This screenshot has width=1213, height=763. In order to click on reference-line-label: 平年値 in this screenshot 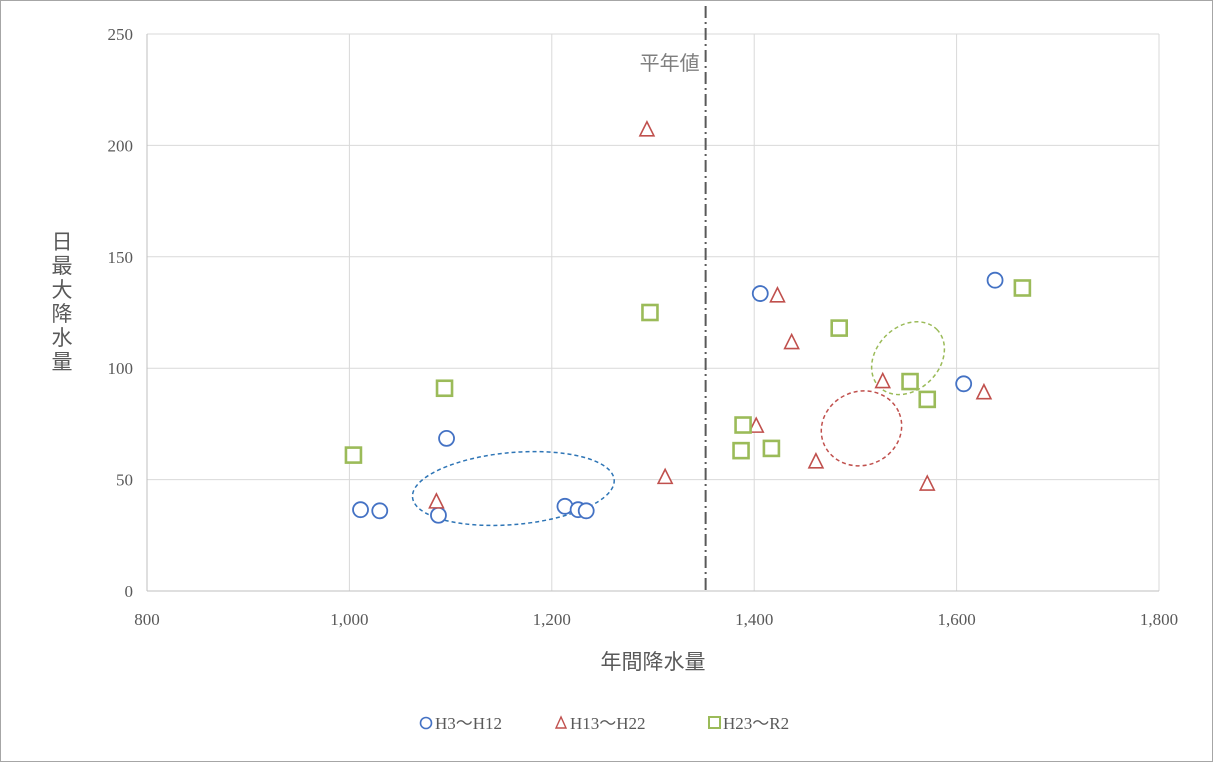, I will do `click(670, 63)`.